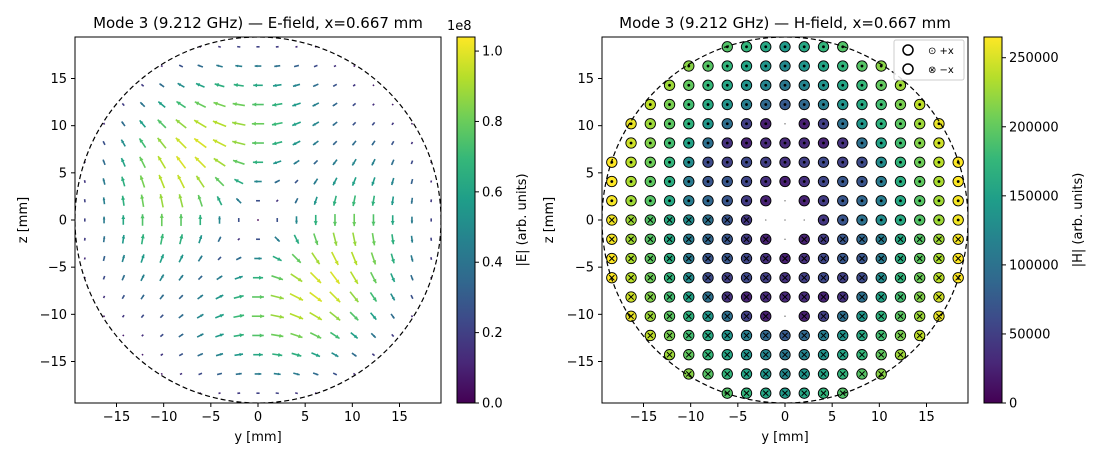  What do you see at coordinates (492, 52) in the screenshot?
I see `e-ctick-label: 1.0` at bounding box center [492, 52].